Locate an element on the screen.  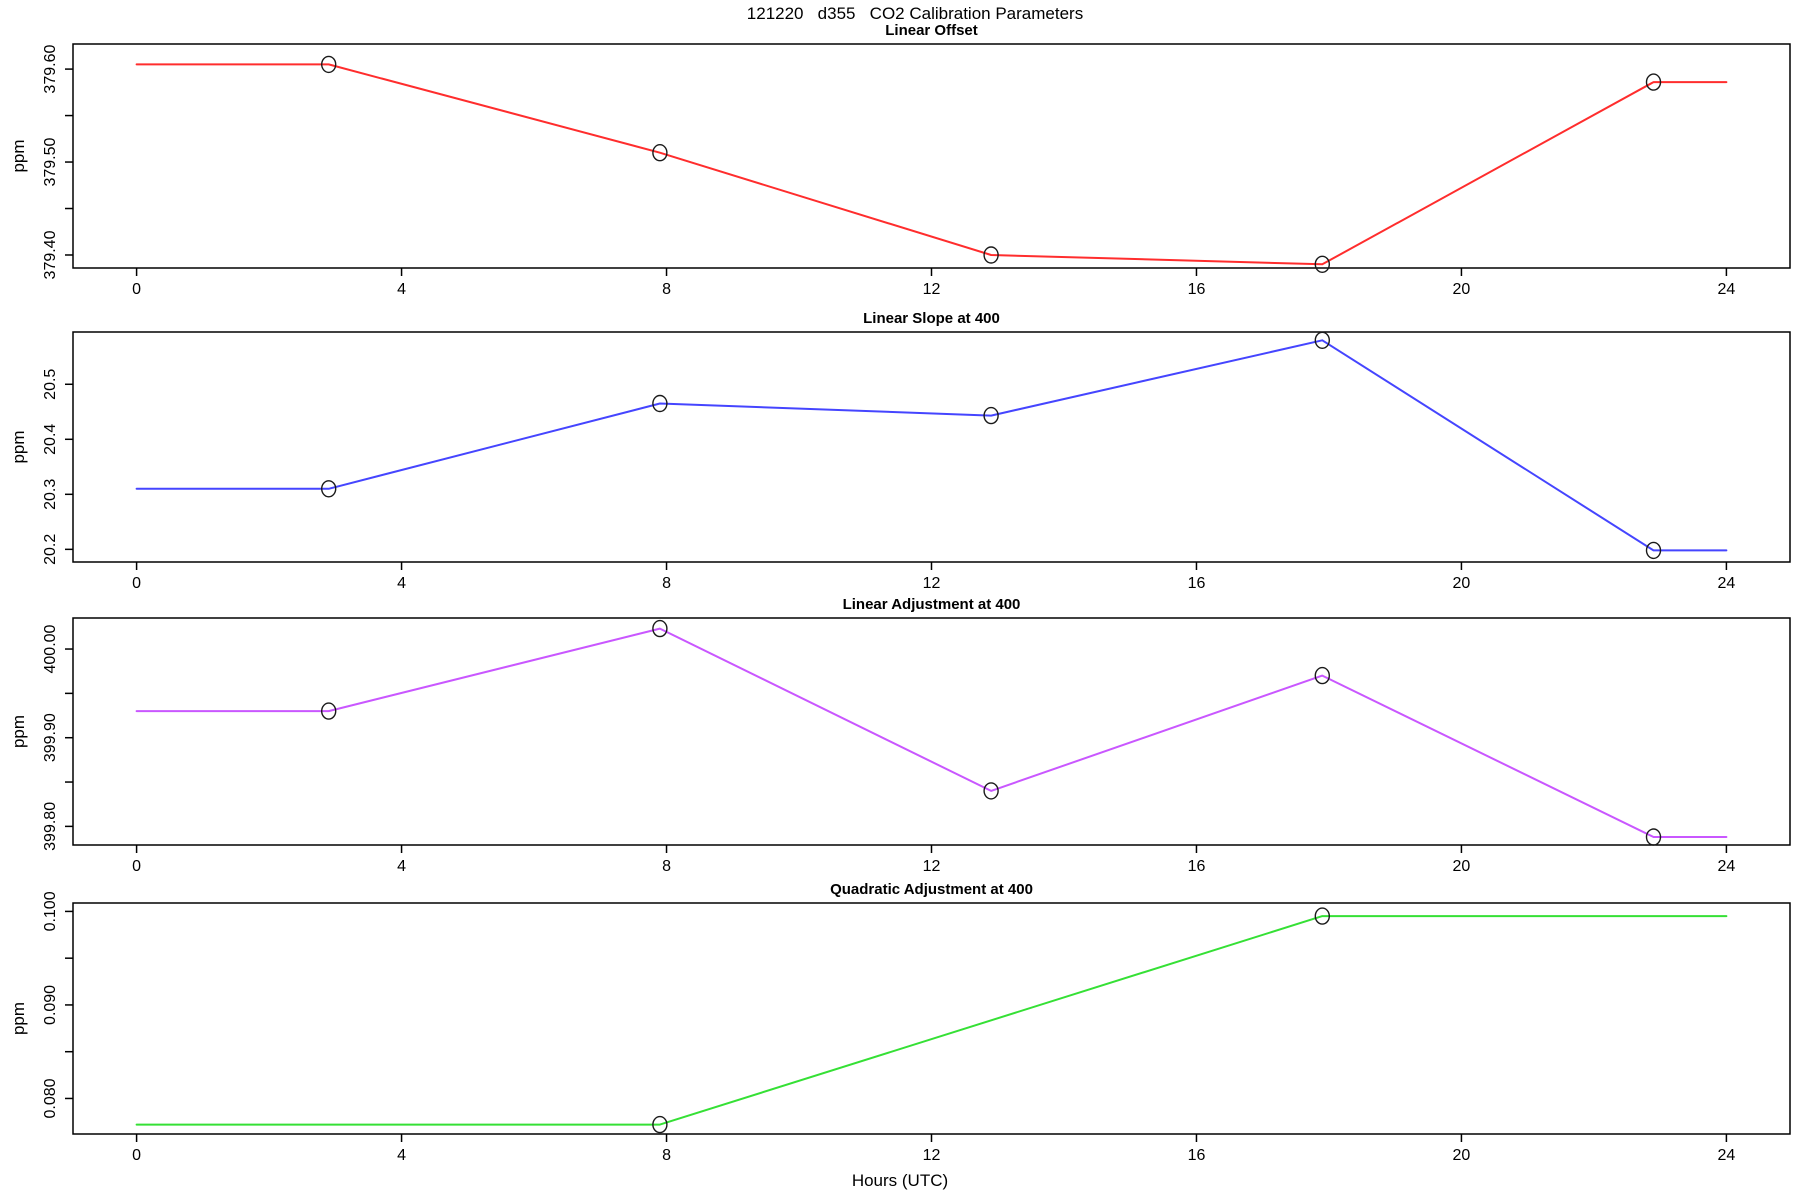
y-tick-label: 20.3 is located at coordinates (50, 494).